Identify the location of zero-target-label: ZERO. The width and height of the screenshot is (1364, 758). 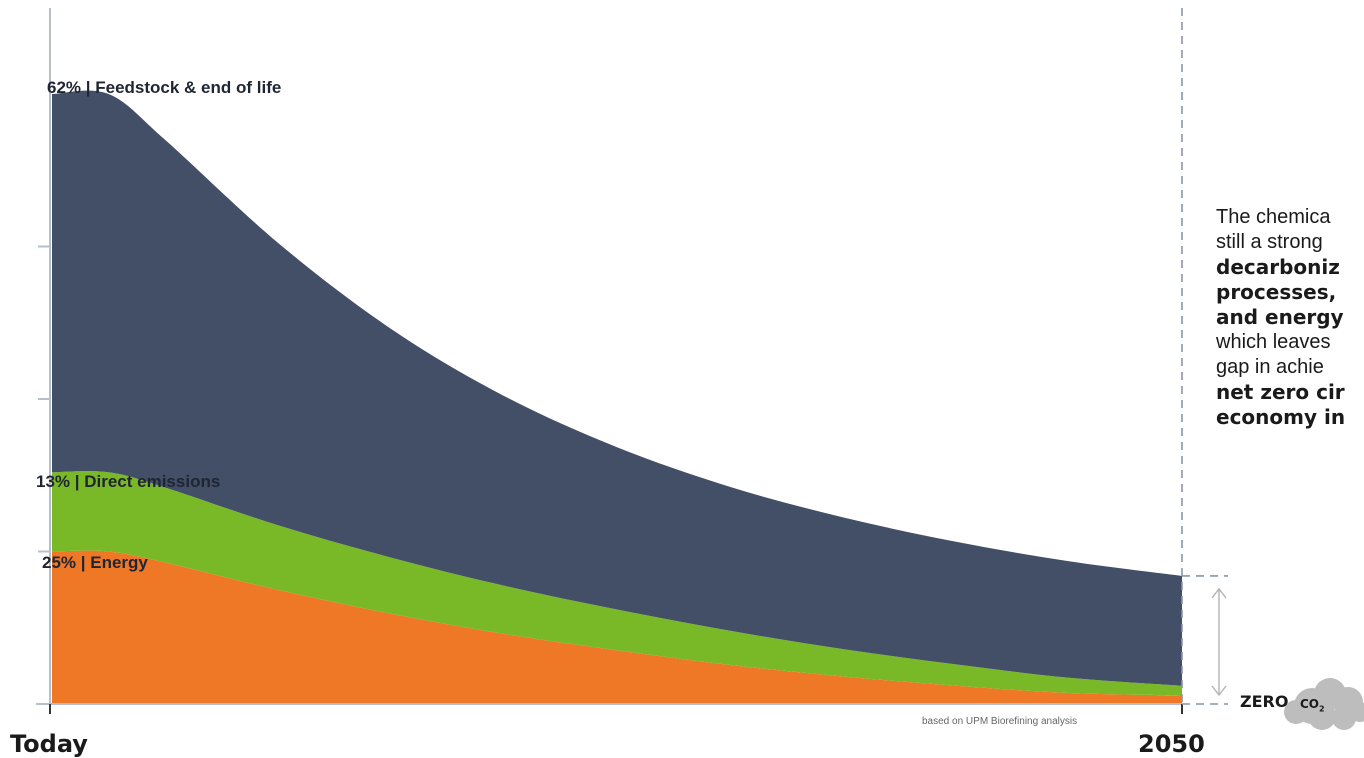
(1264, 701).